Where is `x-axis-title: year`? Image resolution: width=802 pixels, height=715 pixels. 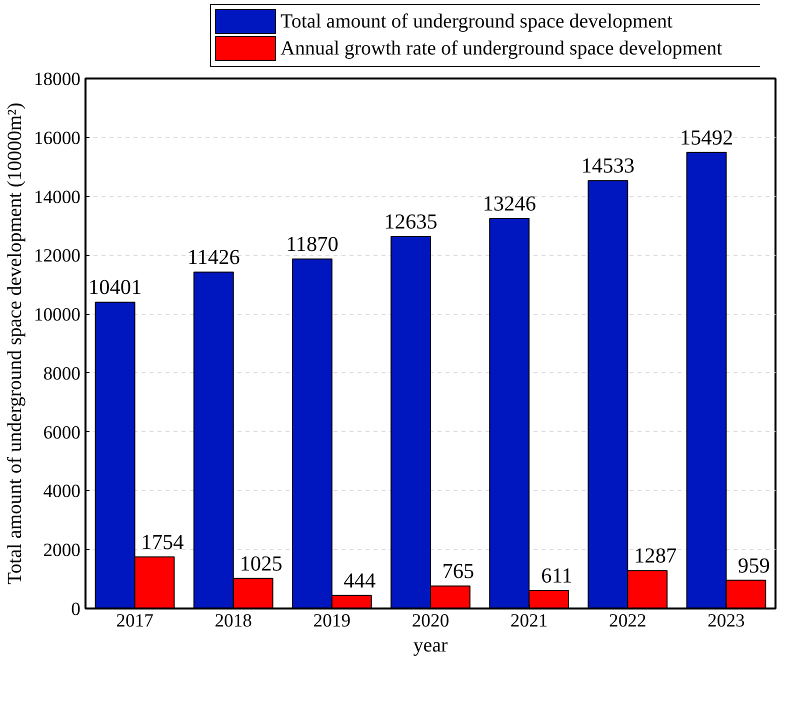
x-axis-title: year is located at coordinates (430, 645).